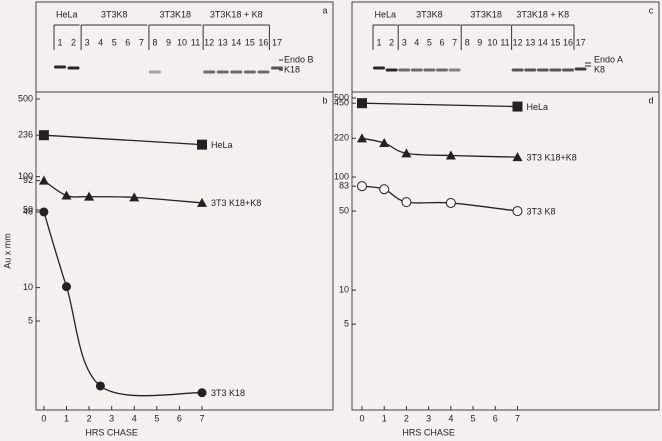 This screenshot has height=441, width=662. I want to click on lane-number: 8, so click(154, 42).